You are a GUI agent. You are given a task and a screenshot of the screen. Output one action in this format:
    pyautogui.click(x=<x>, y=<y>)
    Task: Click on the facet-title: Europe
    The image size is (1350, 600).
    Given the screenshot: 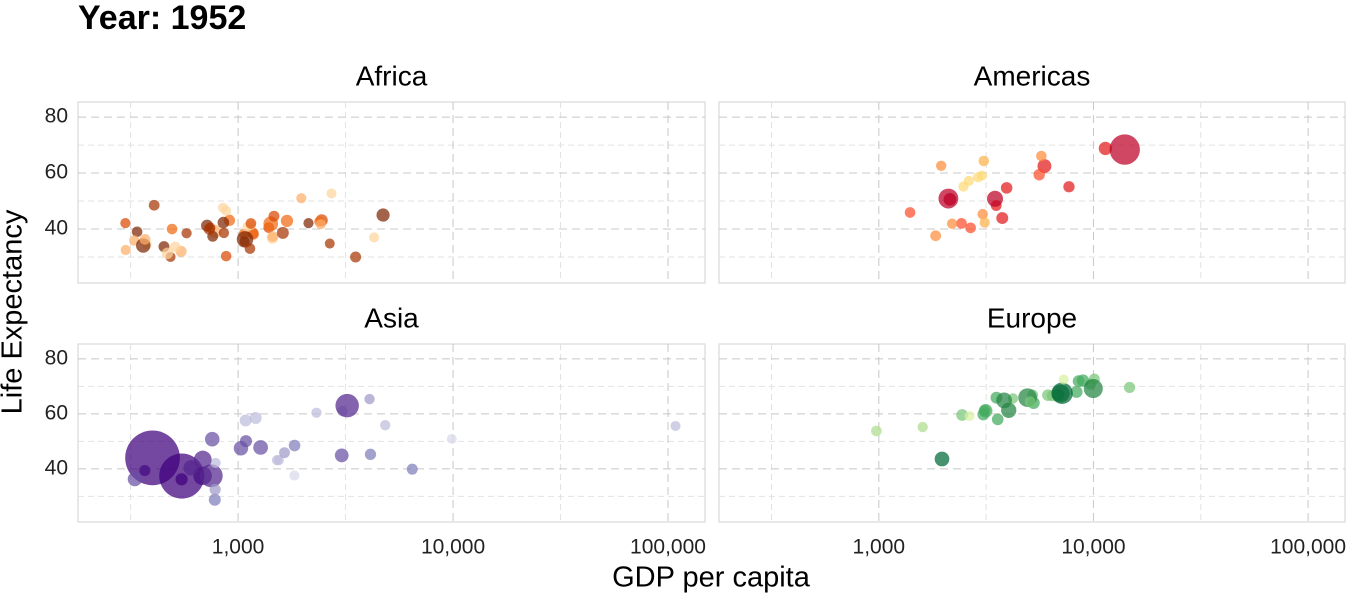 What is the action you would take?
    pyautogui.click(x=1032, y=317)
    